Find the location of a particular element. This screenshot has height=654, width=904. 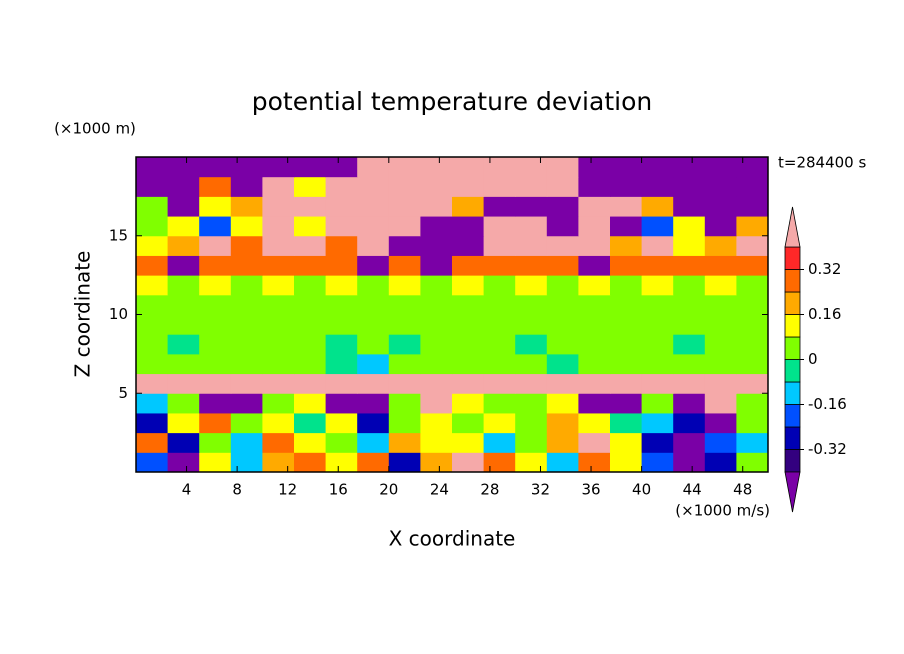

x-tick-label: 20 is located at coordinates (388, 490).